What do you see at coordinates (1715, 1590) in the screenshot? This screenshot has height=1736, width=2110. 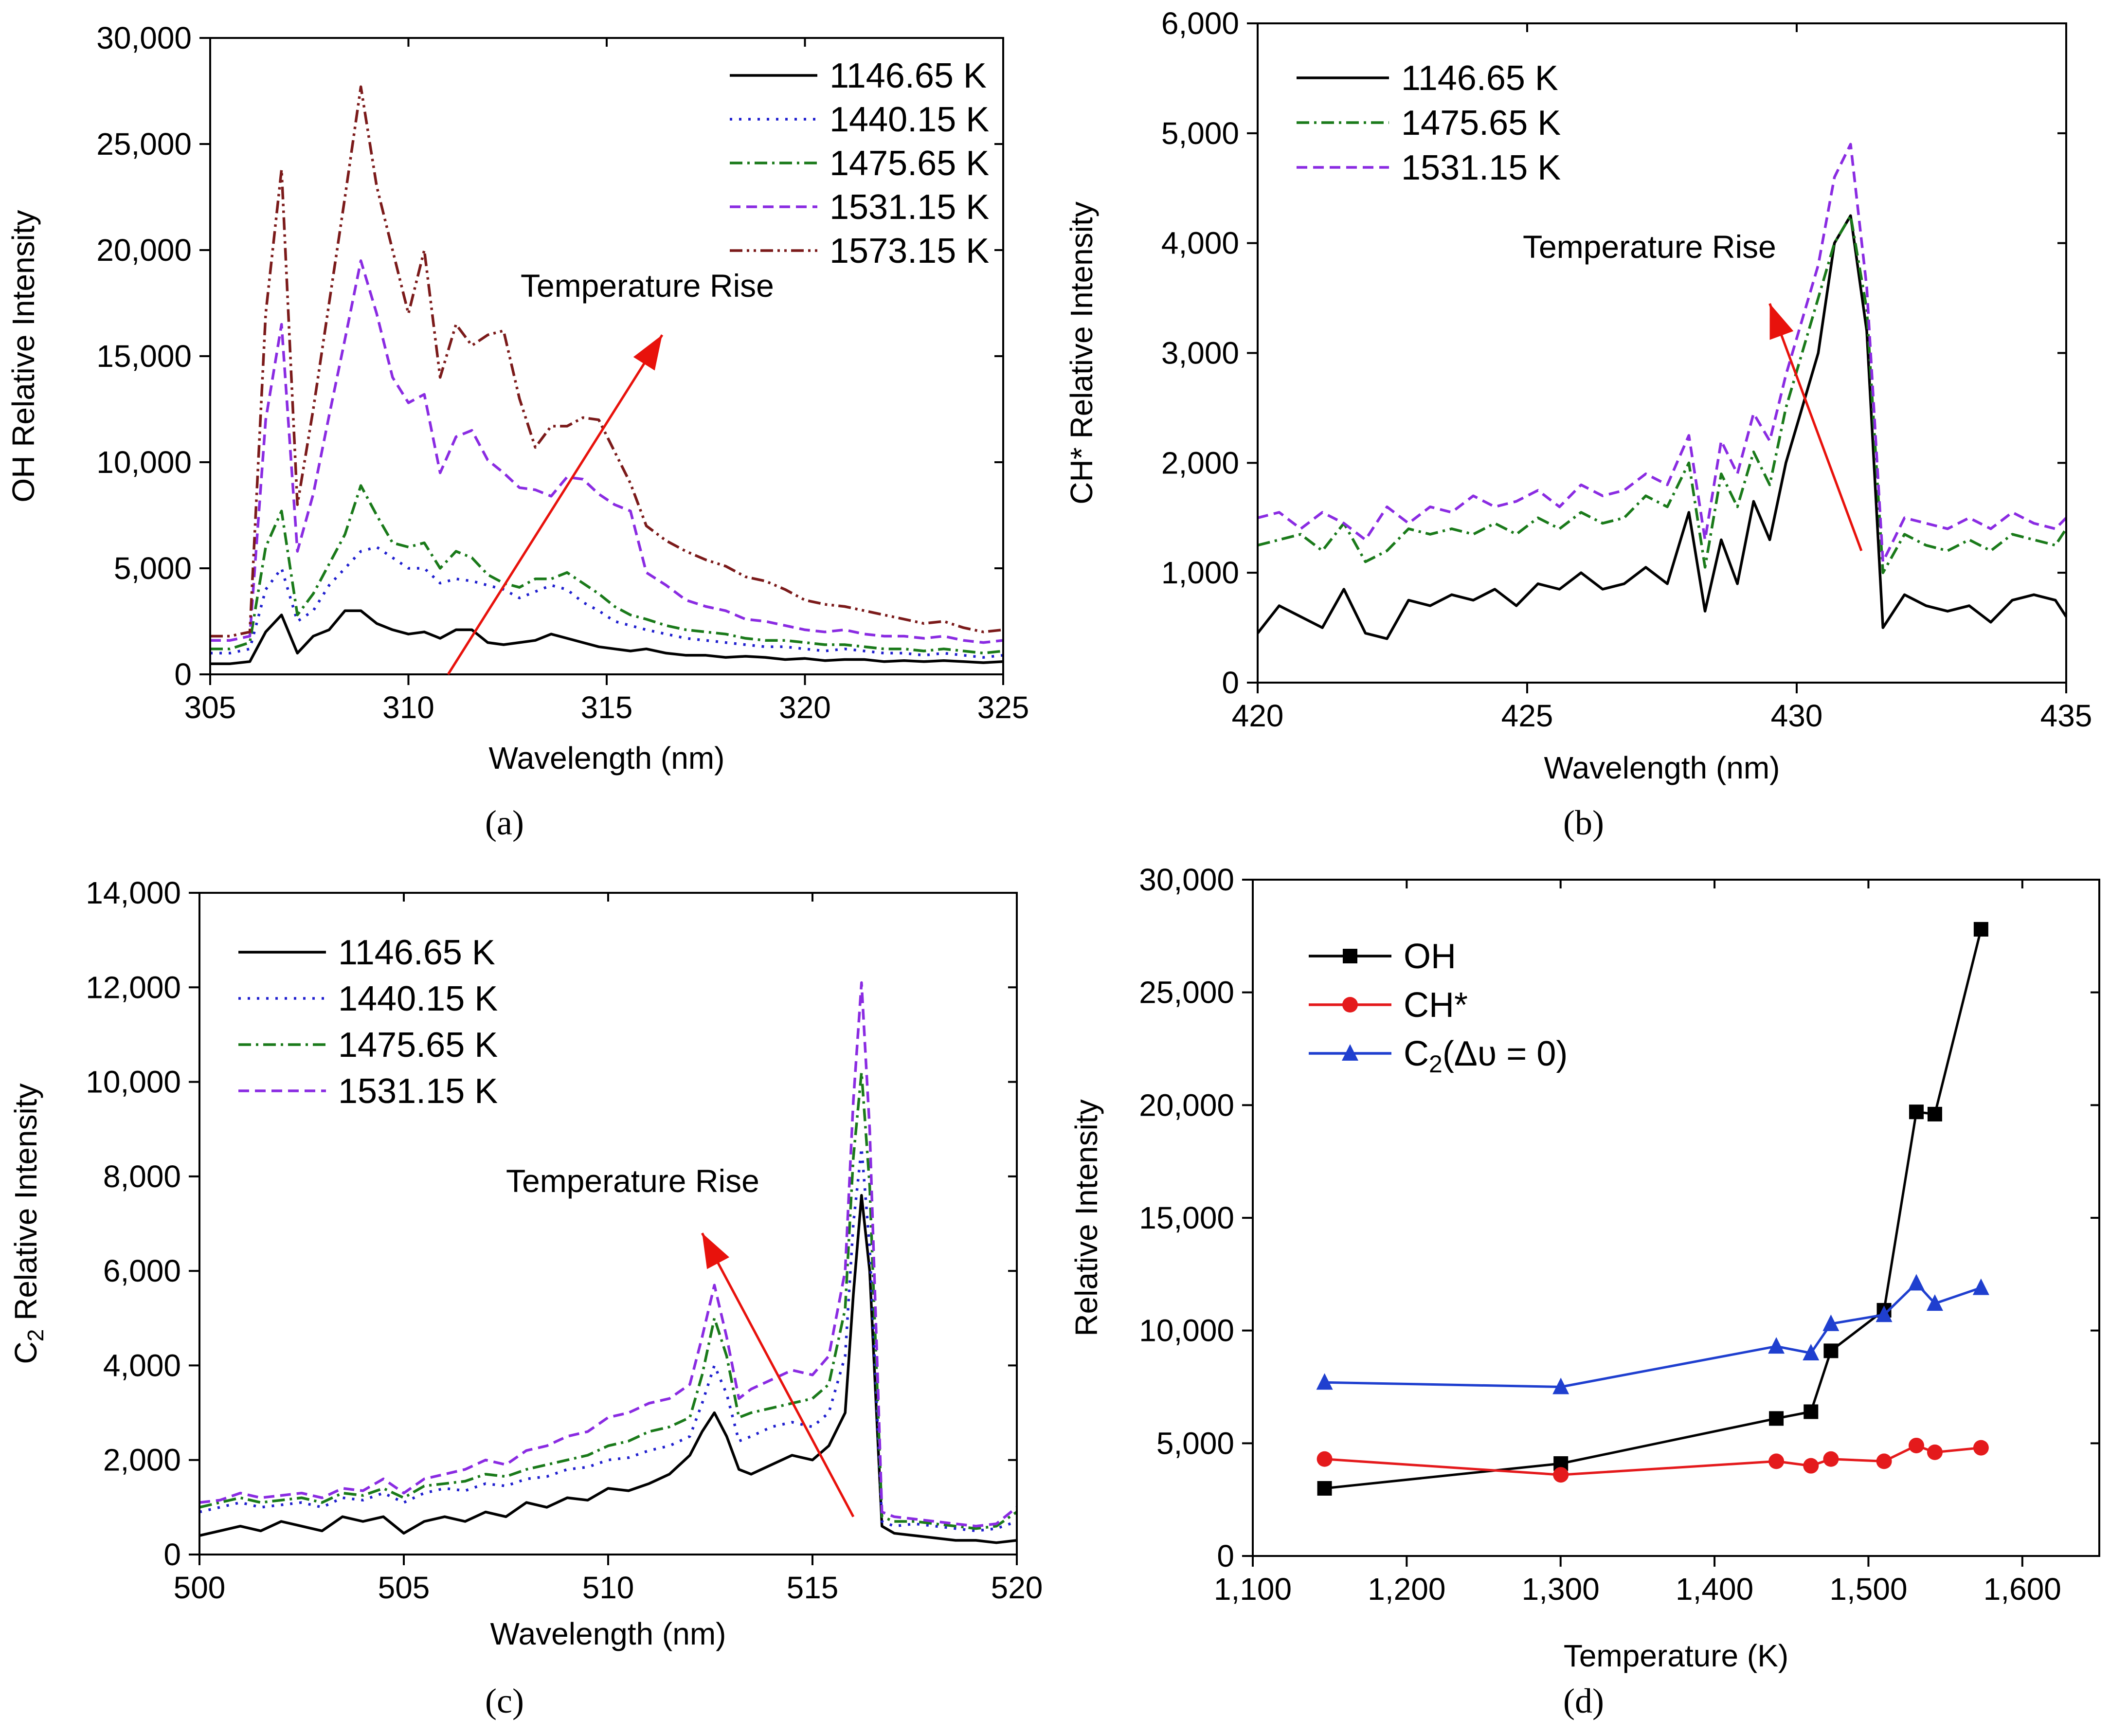 I see `x-tick-label: 1,400` at bounding box center [1715, 1590].